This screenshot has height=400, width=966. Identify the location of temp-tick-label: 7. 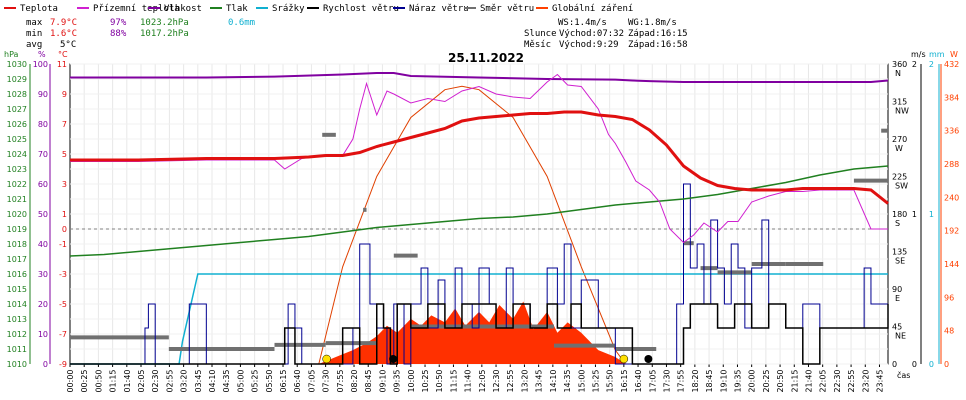
(64, 124).